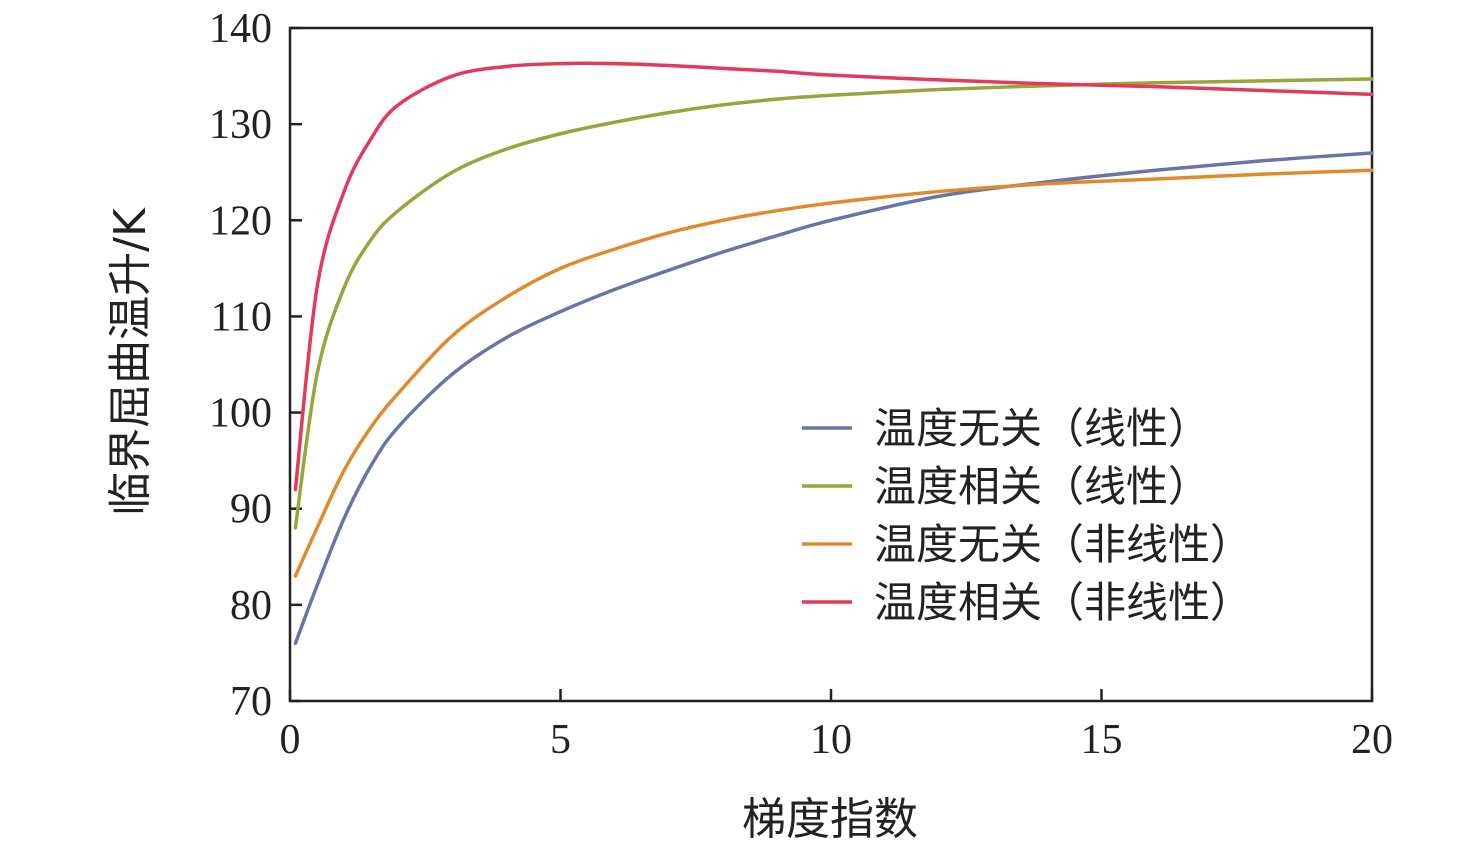  I want to click on y-tick-label: 90, so click(251, 510).